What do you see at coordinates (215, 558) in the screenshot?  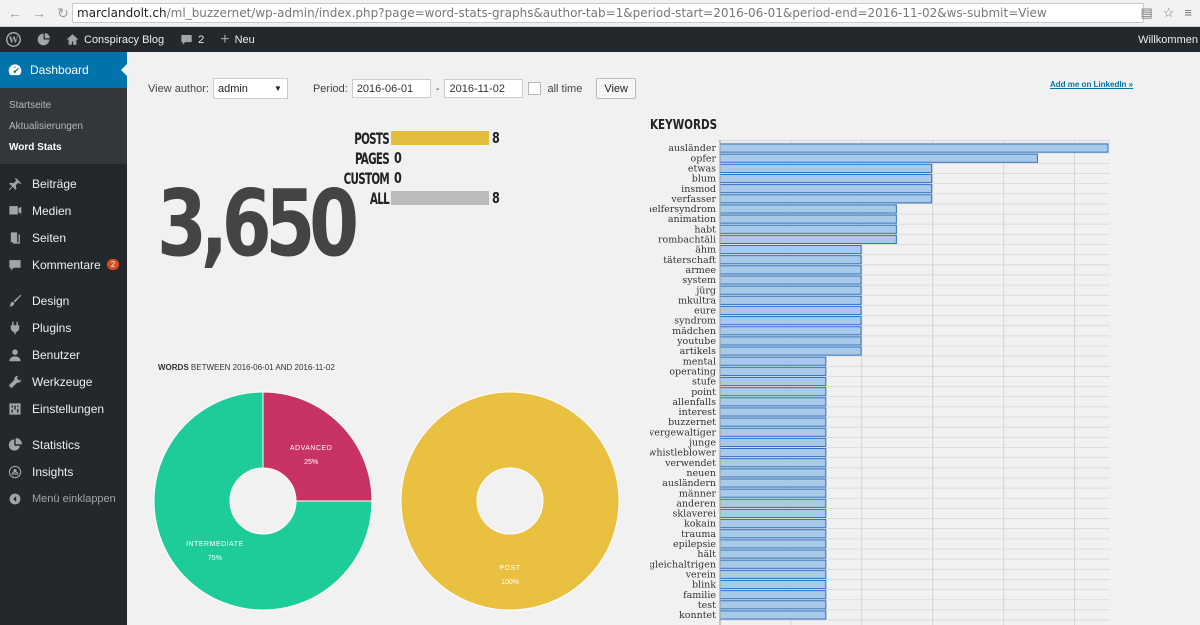 I see `pie-slice-value: 75%` at bounding box center [215, 558].